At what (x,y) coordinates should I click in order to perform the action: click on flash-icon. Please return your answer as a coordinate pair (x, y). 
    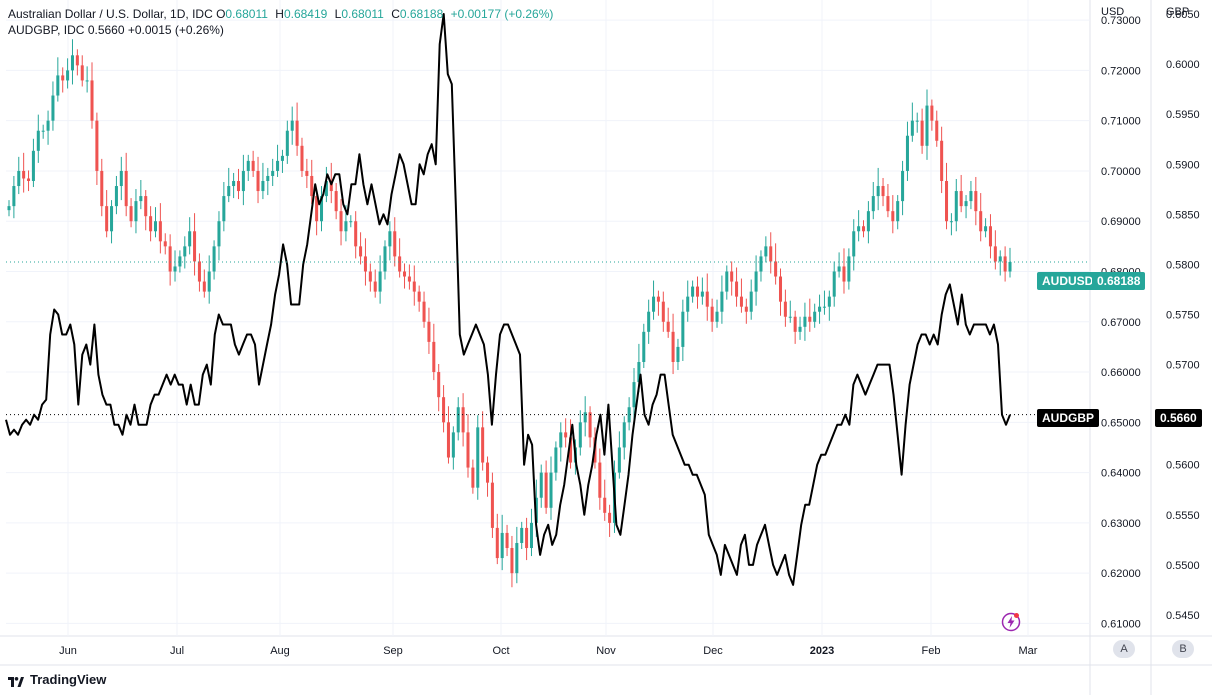
    Looking at the image, I should click on (1011, 622).